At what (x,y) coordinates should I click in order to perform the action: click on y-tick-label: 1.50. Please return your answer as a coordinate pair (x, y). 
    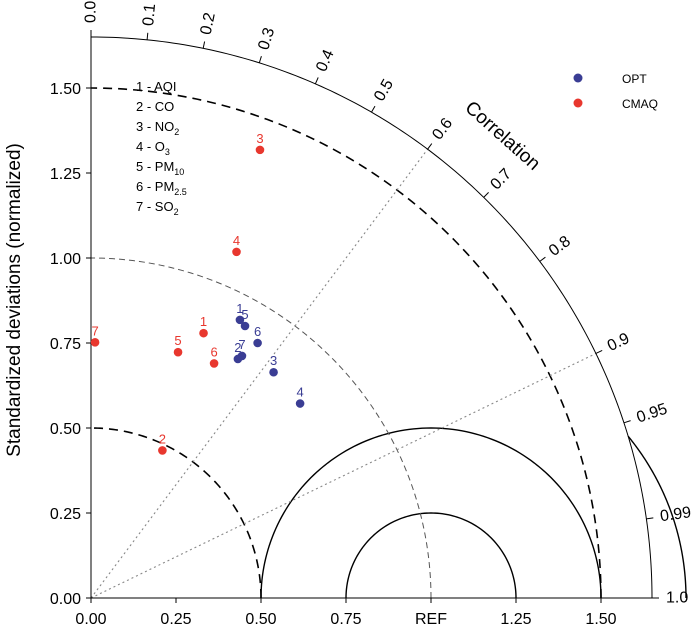
    Looking at the image, I should click on (65, 89).